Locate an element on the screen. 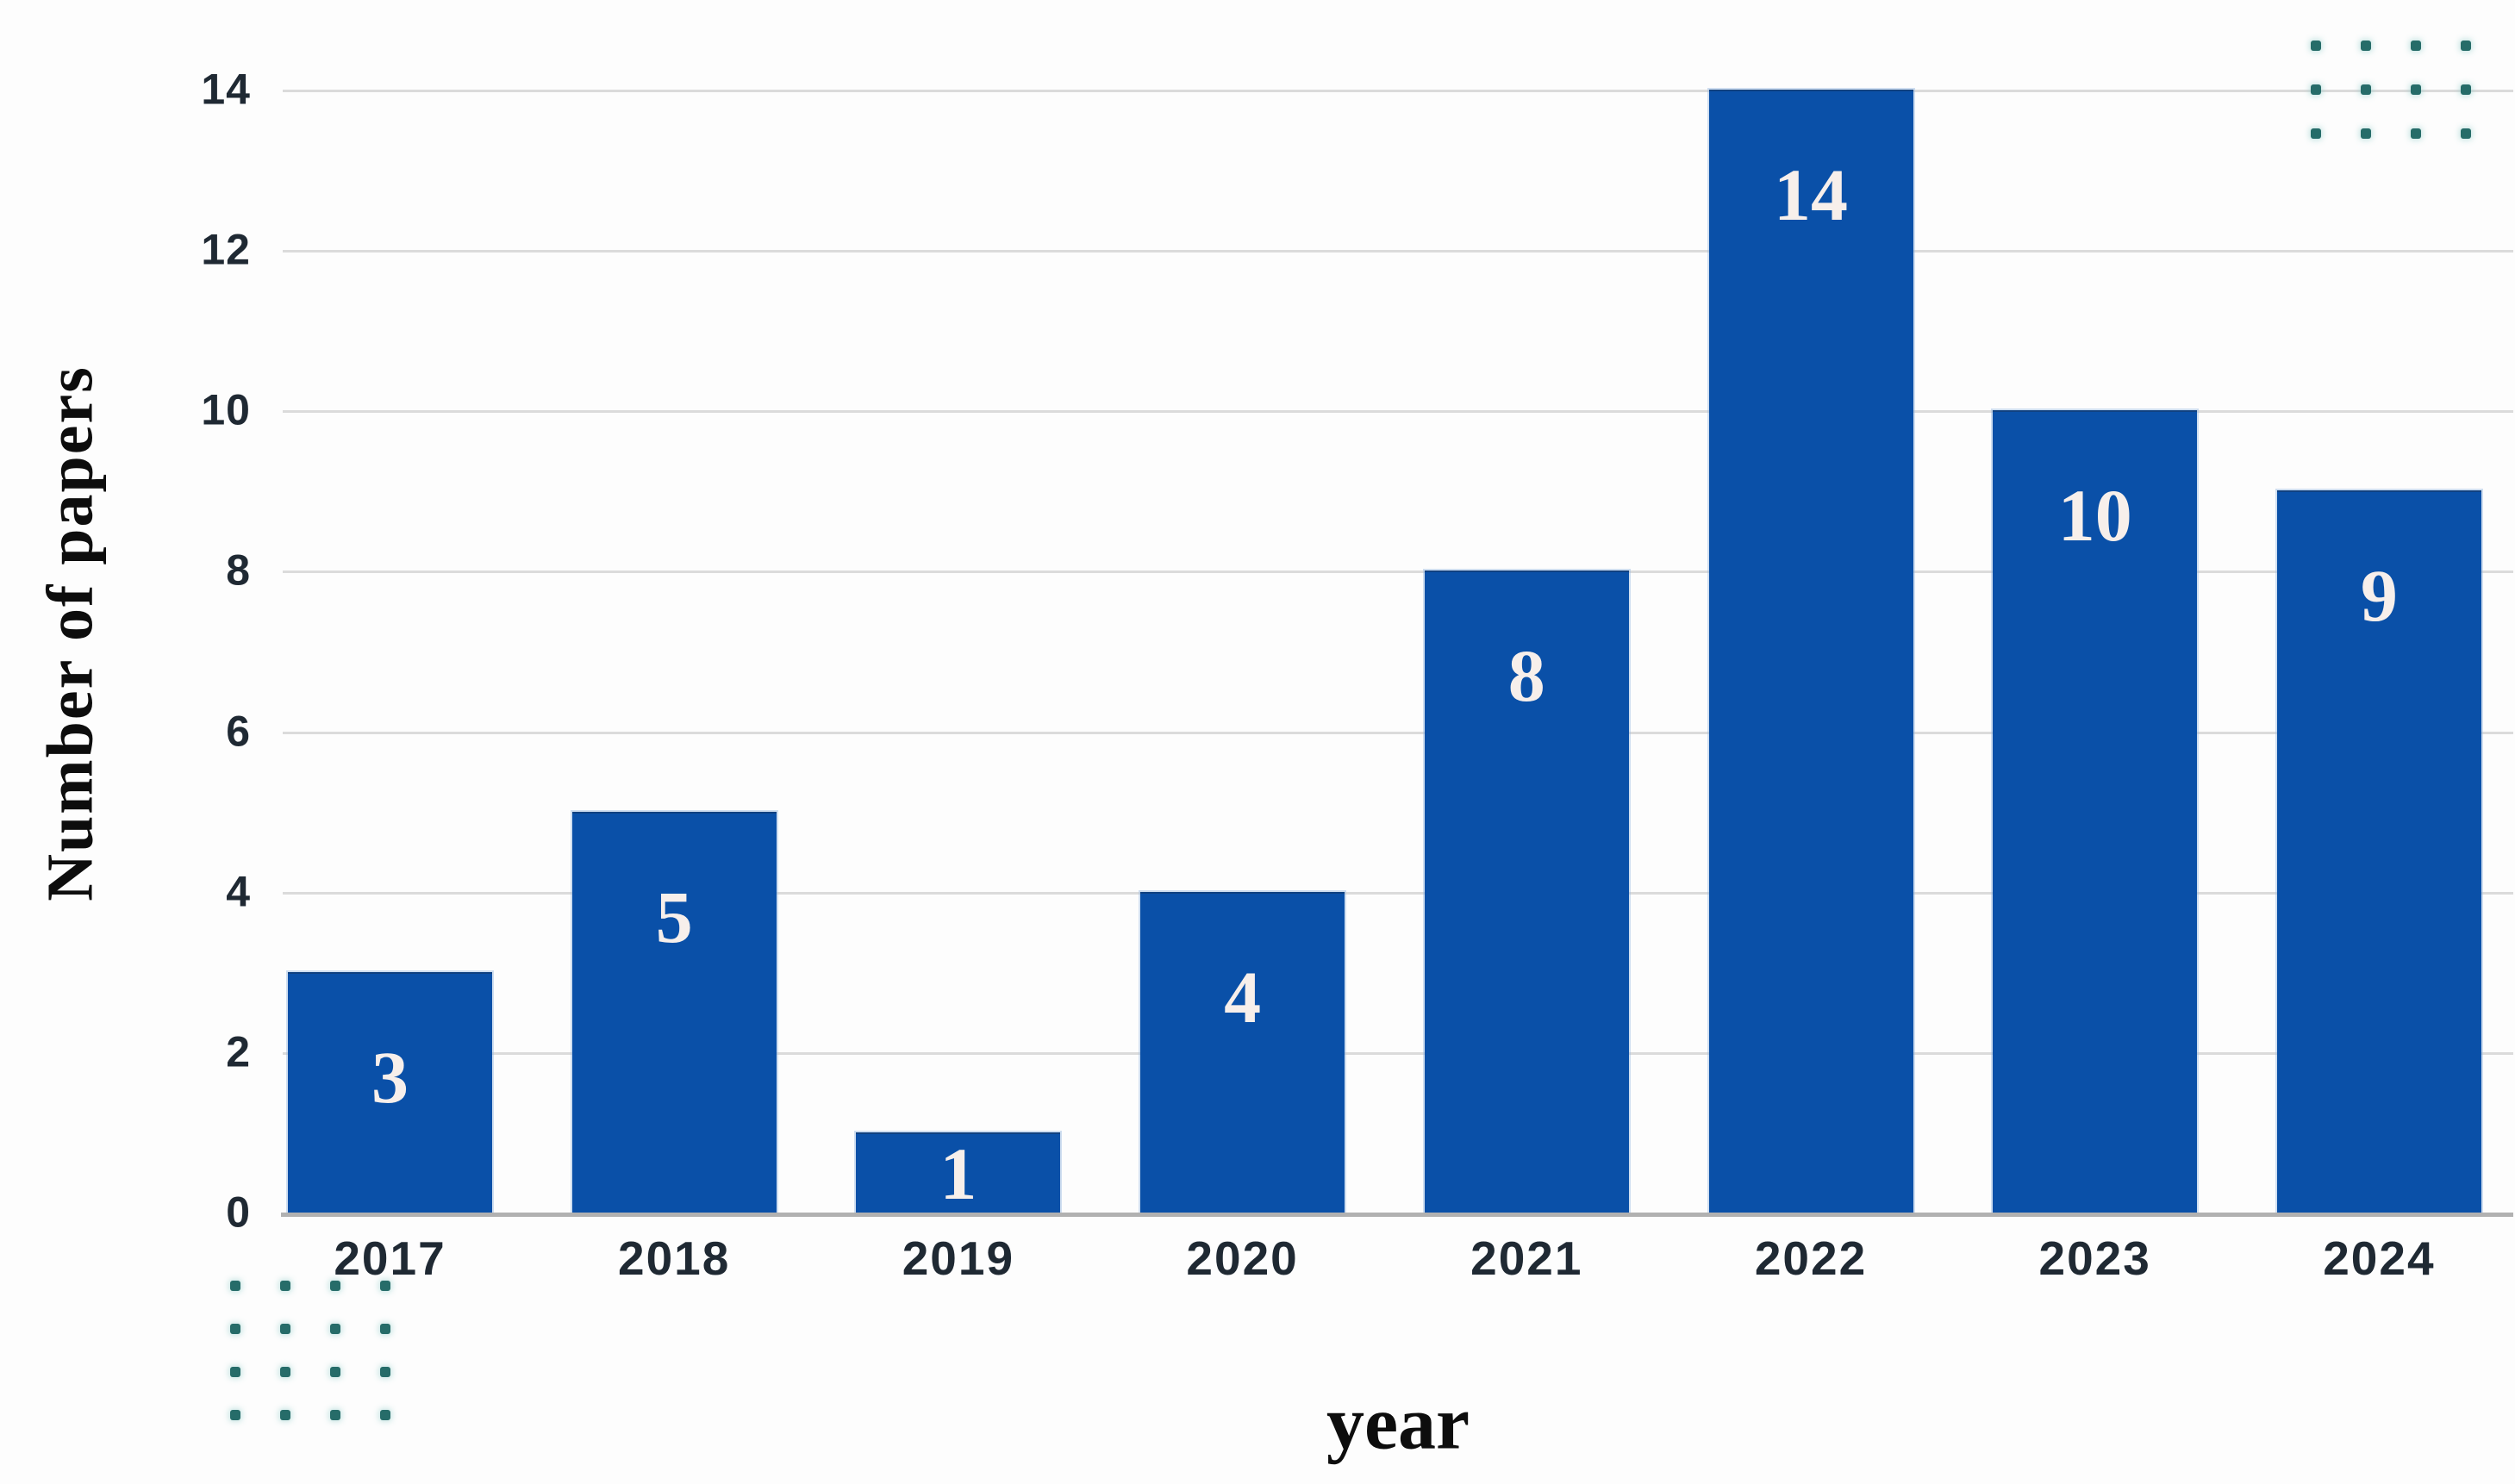 The height and width of the screenshot is (1484, 2515). x-axis-title: year is located at coordinates (1398, 1423).